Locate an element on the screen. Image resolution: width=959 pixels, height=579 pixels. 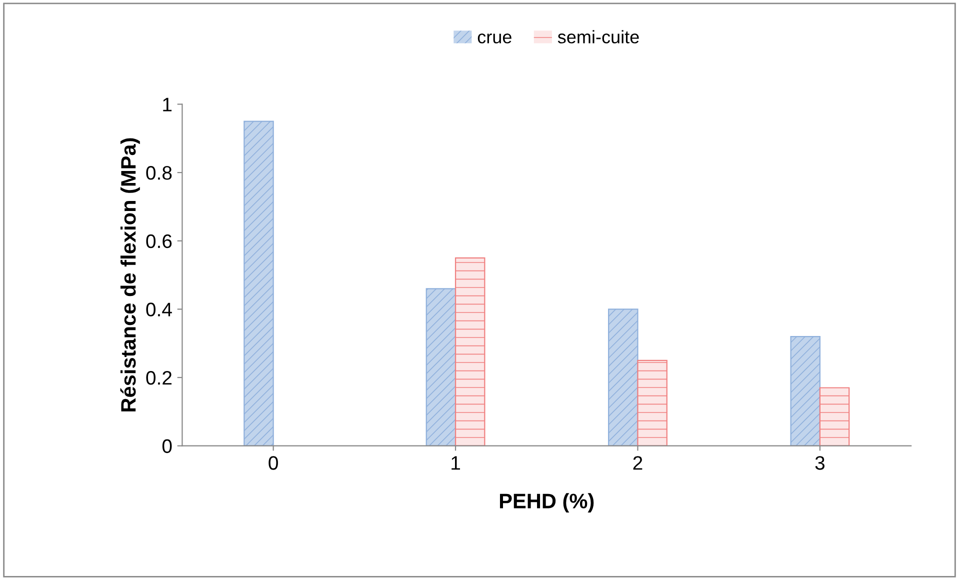
x-axis-title: PEHD (%) is located at coordinates (547, 503).